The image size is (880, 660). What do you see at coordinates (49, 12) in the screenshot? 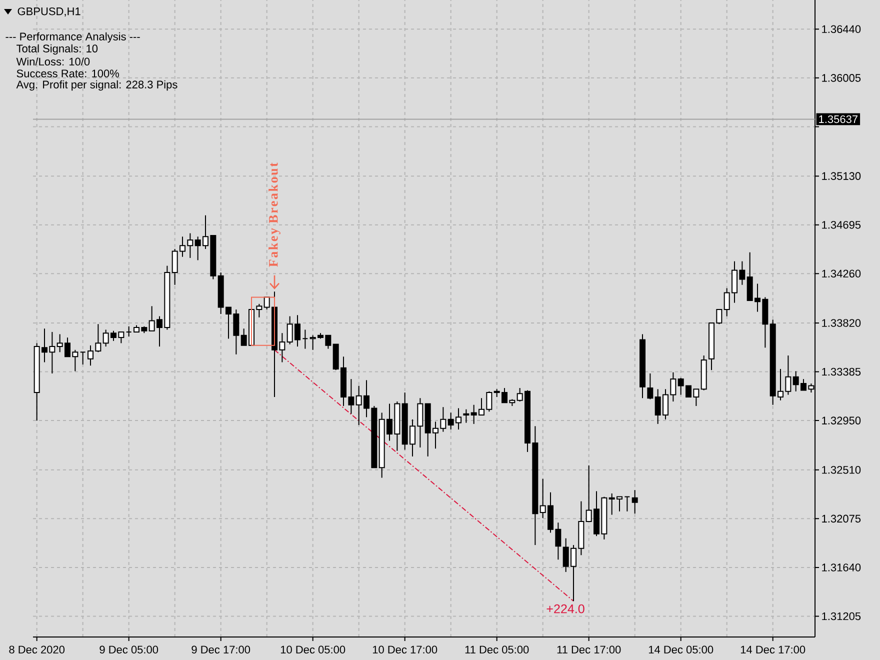
I see `text: GBPUSD,H1` at bounding box center [49, 12].